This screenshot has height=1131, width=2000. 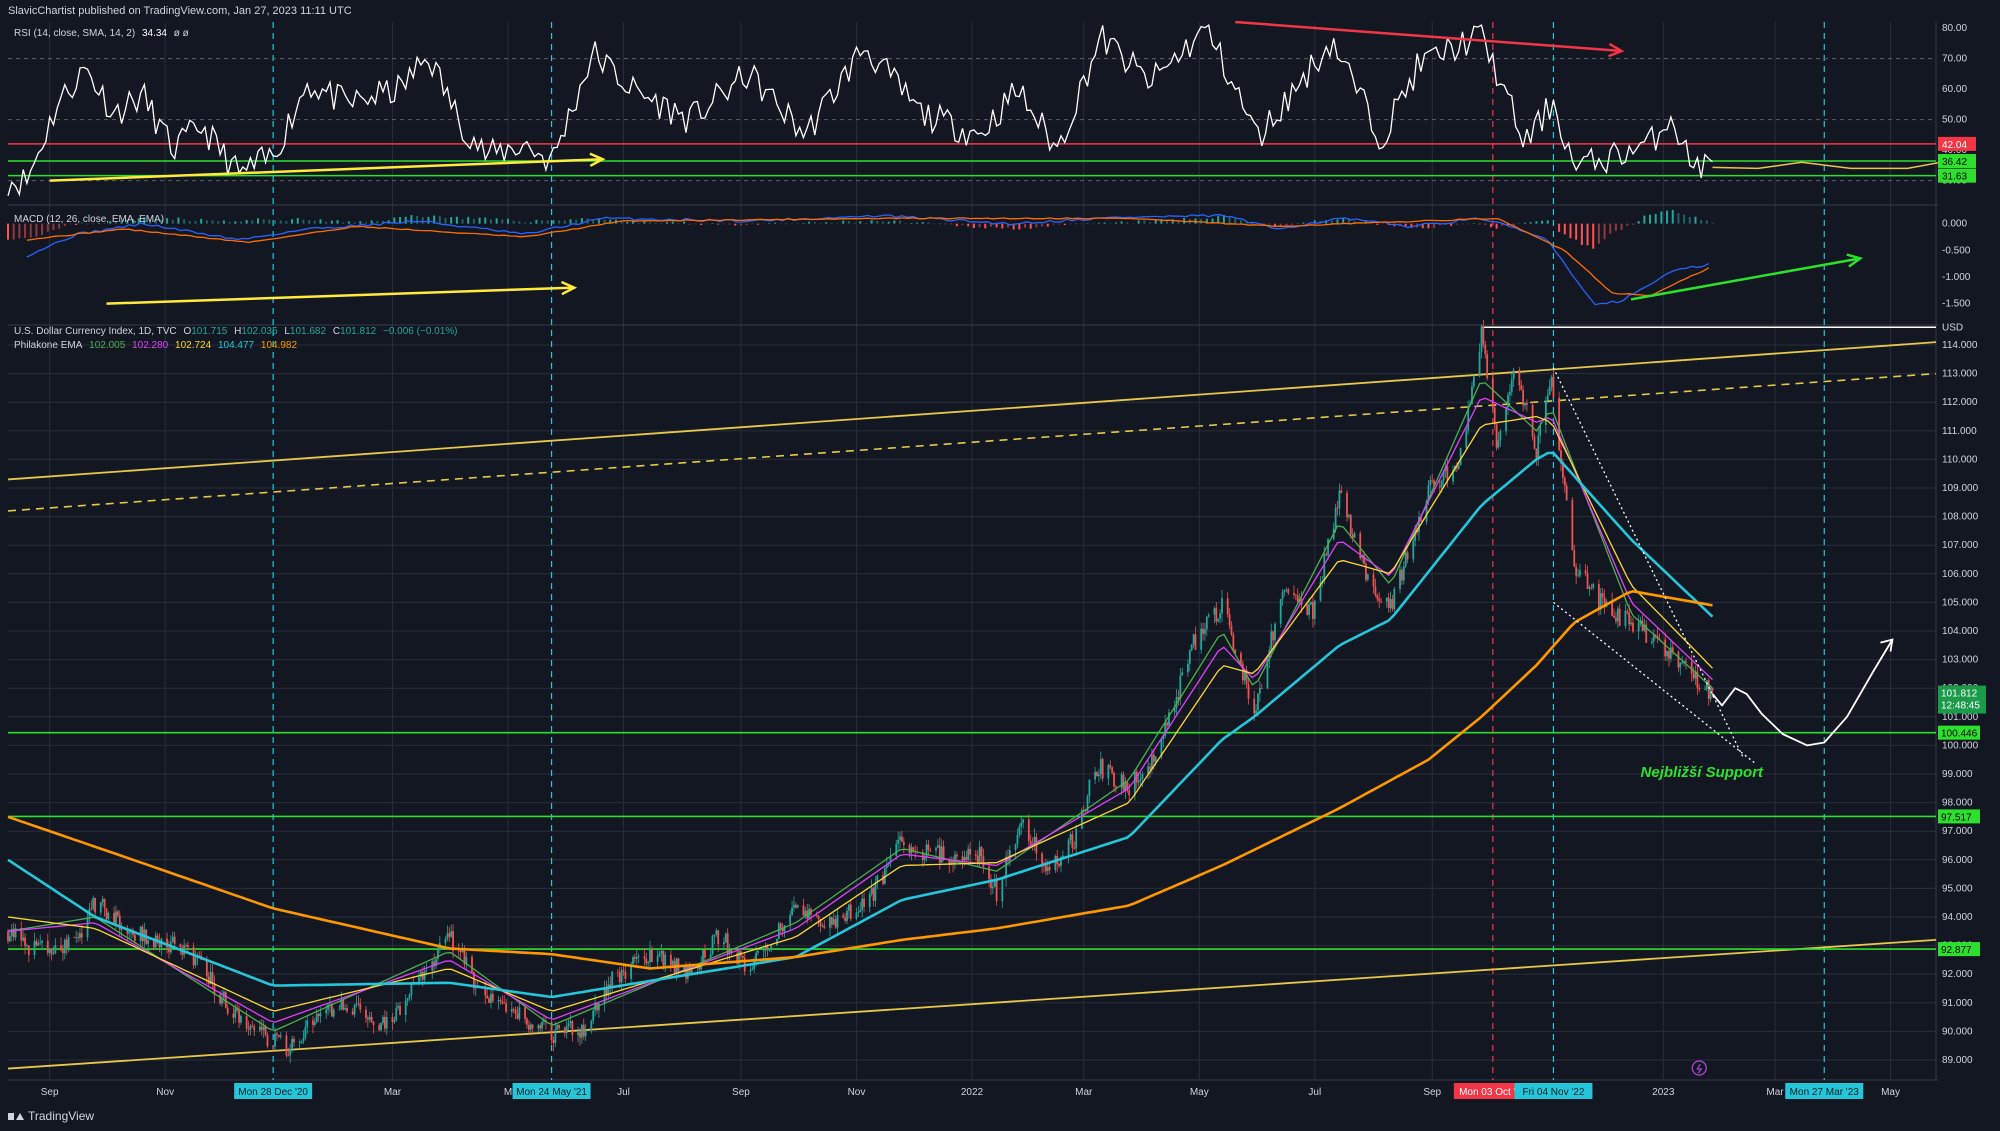 I want to click on macd-histogram, so click(x=860, y=229).